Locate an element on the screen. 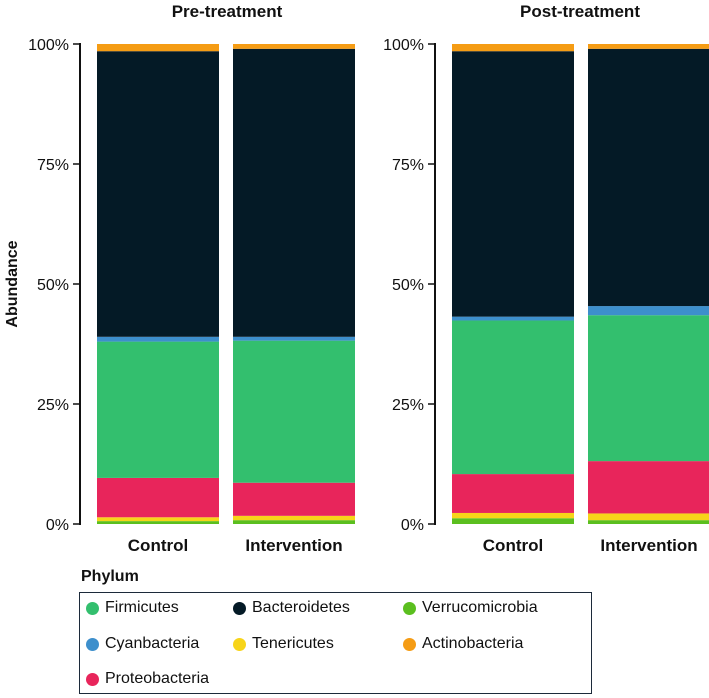 This screenshot has width=709, height=698. legend-item-firmicutes: Firmicutes is located at coordinates (132, 608).